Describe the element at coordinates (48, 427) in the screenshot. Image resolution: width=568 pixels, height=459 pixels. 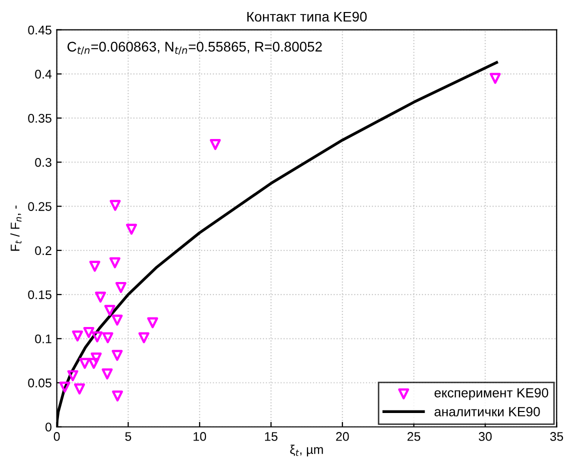
I see `y-tick-label: 0` at that location.